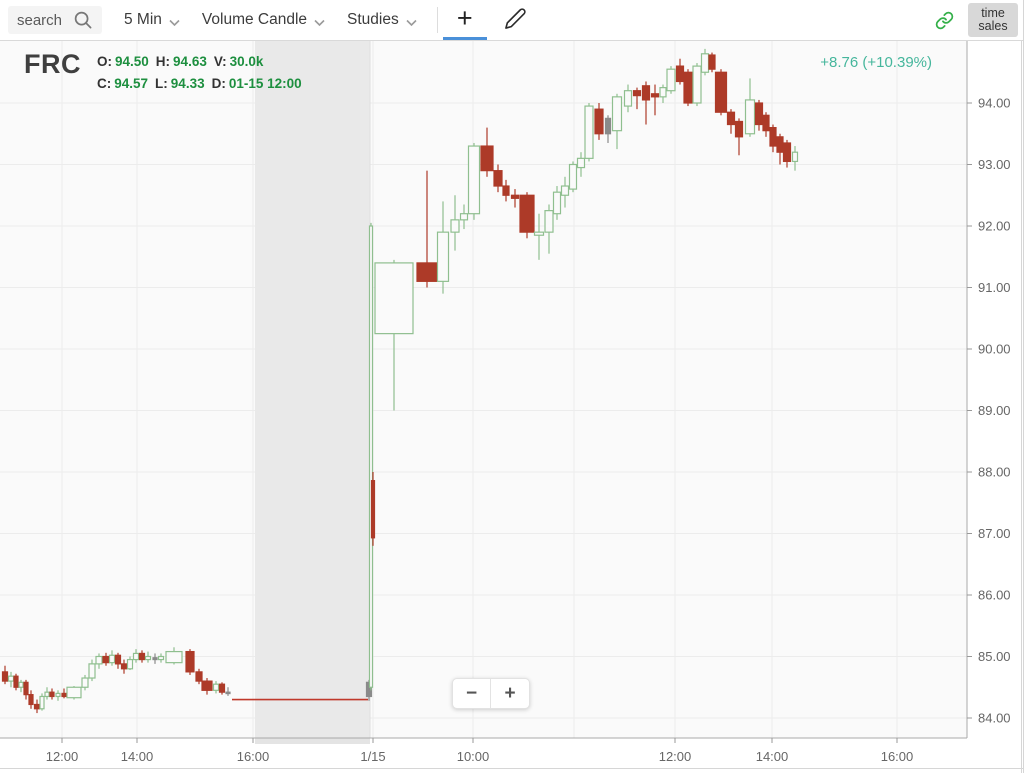  What do you see at coordinates (312, 741) in the screenshot?
I see `session-shade-axis-bleed` at bounding box center [312, 741].